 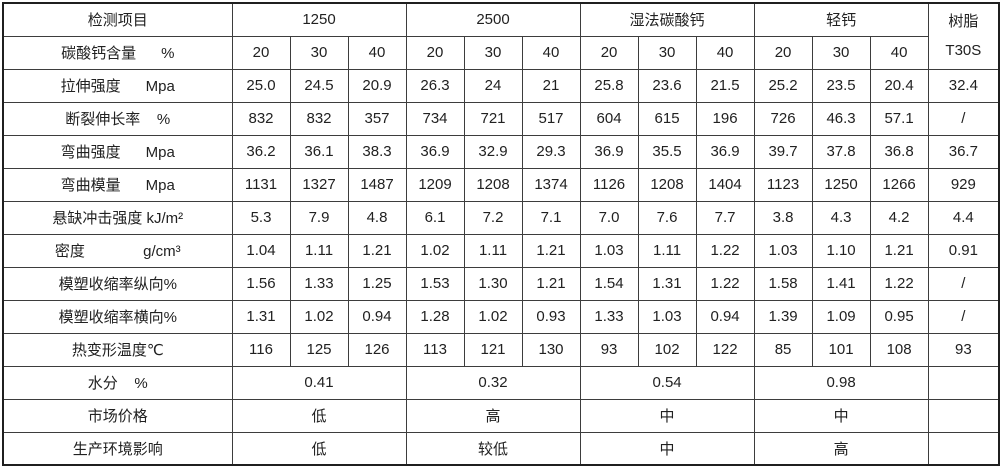 I want to click on data-cell: 93, so click(x=609, y=349).